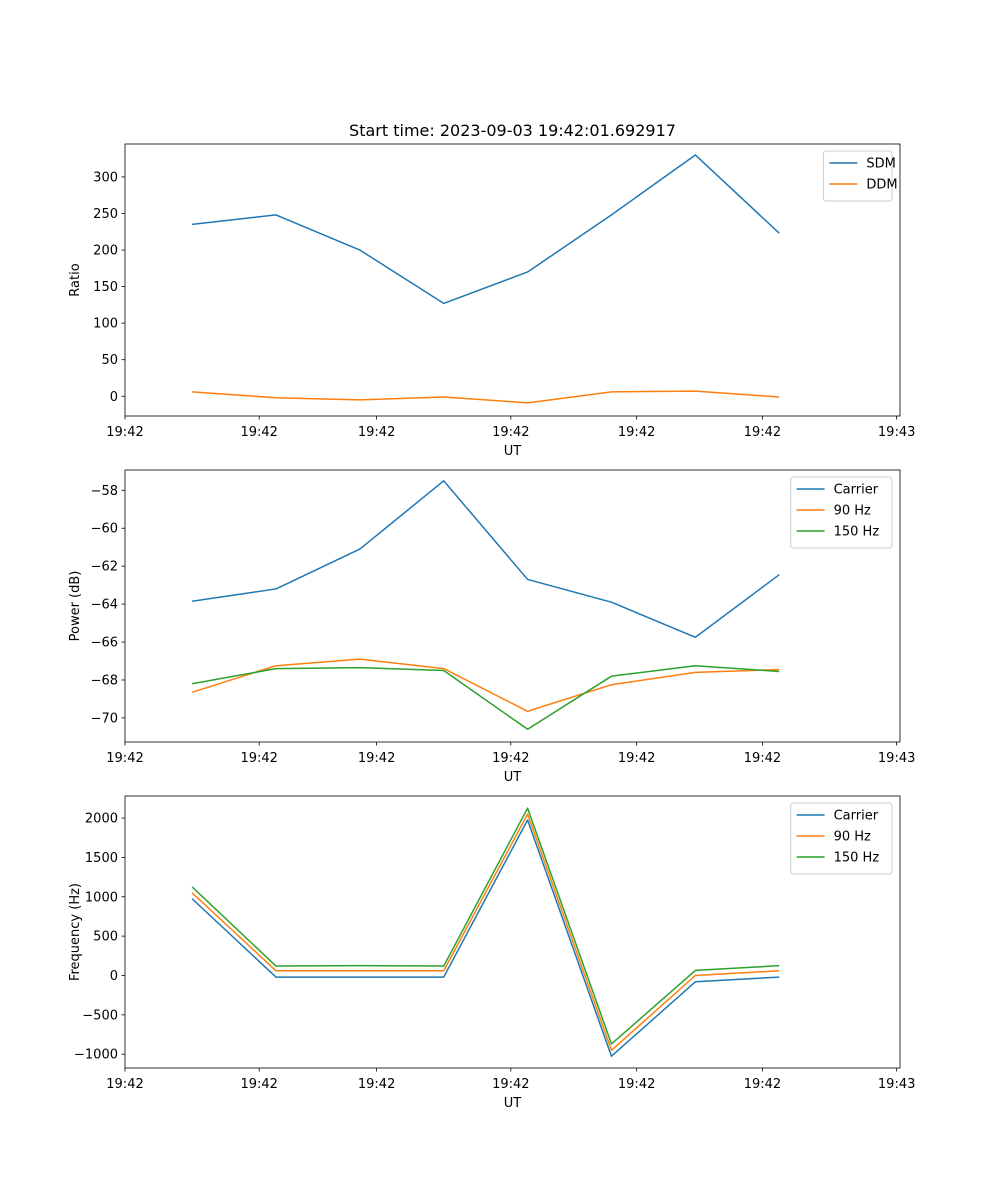  Describe the element at coordinates (75, 279) in the screenshot. I see `y-axis-label: Ratio` at that location.